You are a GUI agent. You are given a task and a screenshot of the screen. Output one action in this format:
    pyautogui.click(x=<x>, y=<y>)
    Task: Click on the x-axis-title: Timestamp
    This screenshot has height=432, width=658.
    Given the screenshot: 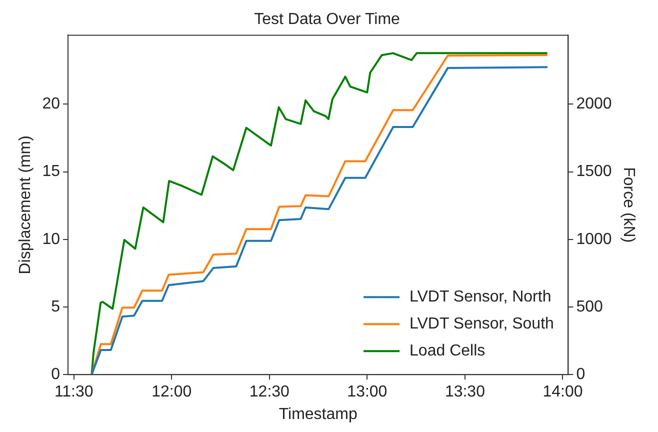 What is the action you would take?
    pyautogui.click(x=318, y=414)
    